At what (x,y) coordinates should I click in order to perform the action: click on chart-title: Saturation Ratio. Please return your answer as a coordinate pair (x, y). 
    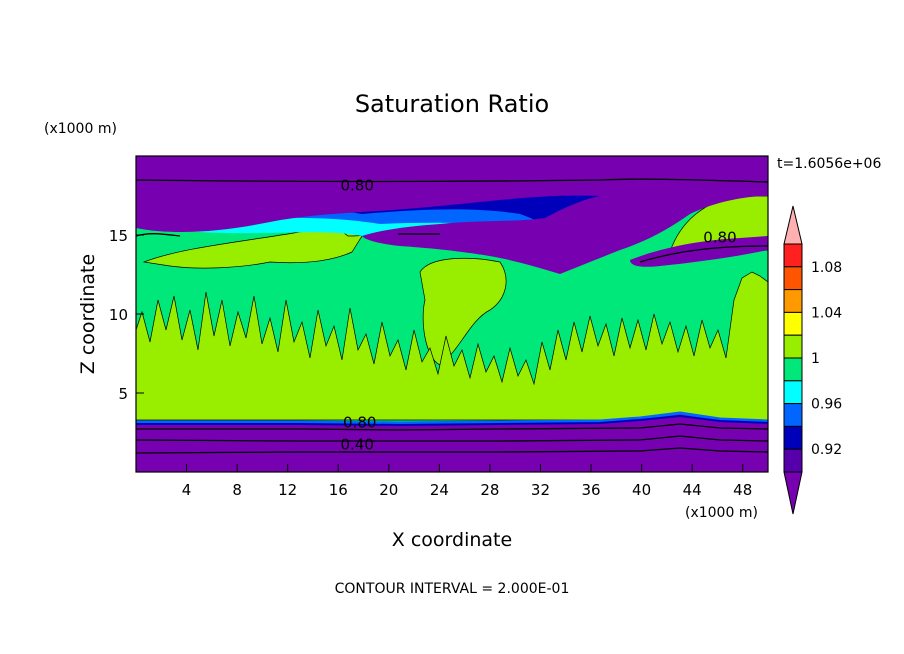
    Looking at the image, I should click on (452, 104).